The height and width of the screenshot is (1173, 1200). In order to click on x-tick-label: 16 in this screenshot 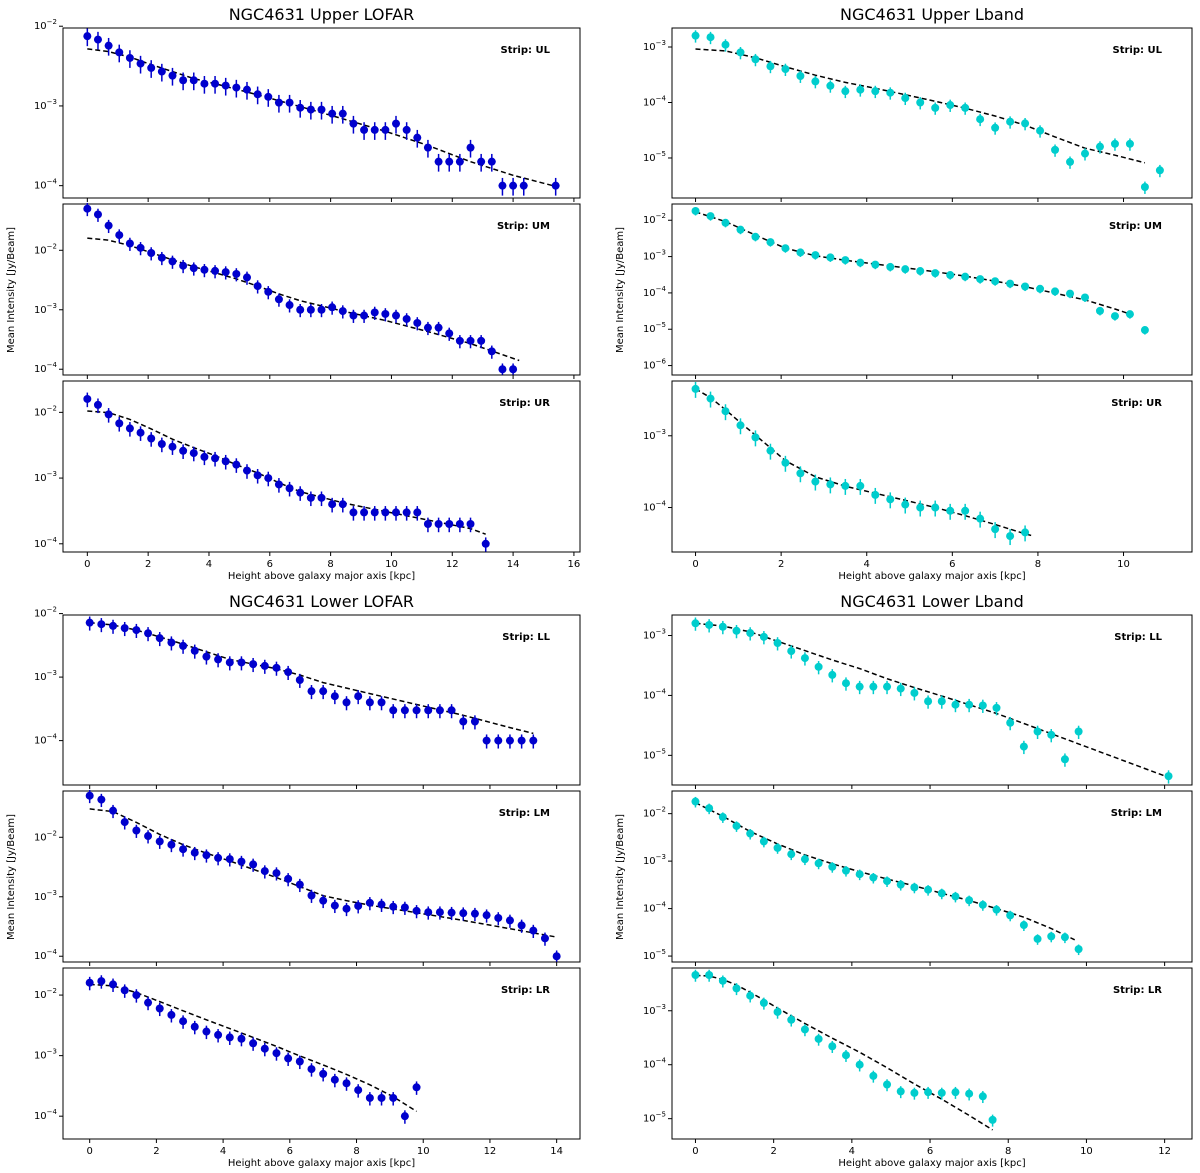, I will do `click(574, 564)`.